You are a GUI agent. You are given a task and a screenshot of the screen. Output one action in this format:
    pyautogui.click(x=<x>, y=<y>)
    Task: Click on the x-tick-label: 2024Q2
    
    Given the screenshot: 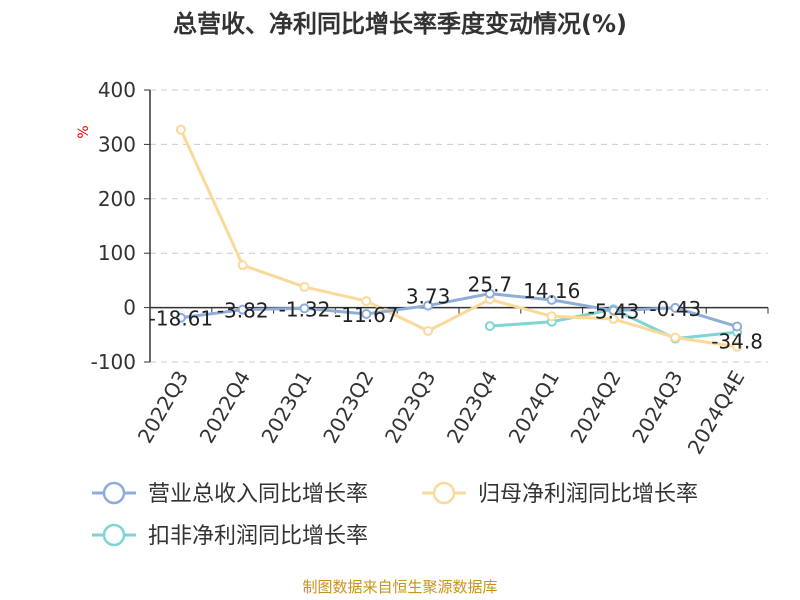 What is the action you would take?
    pyautogui.click(x=595, y=407)
    